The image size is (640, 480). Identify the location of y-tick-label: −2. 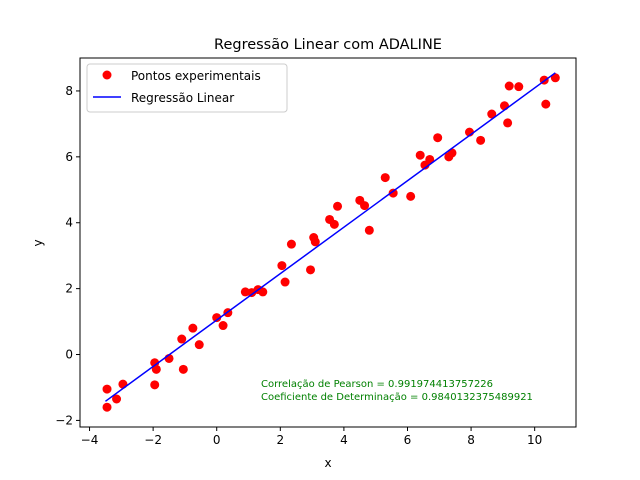
(64, 420).